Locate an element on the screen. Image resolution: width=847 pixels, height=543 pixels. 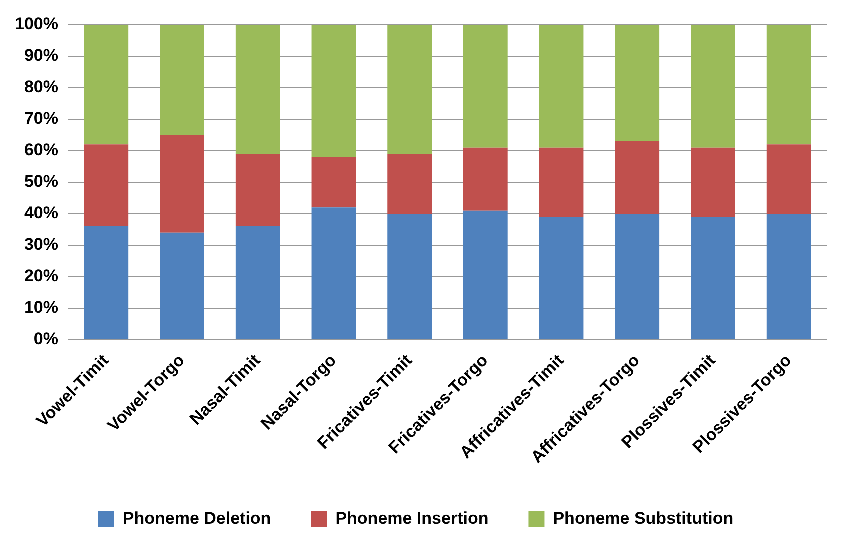
legend-label: Phoneme Deletion is located at coordinates (197, 518).